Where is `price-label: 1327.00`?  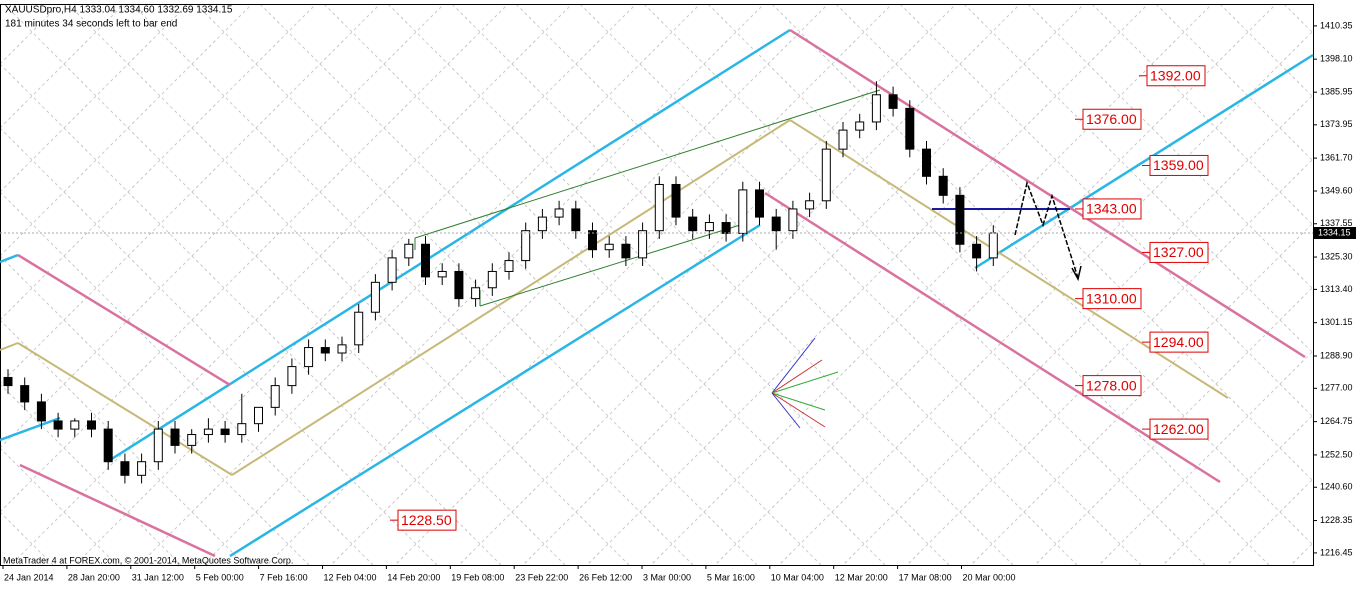 price-label: 1327.00 is located at coordinates (1178, 252).